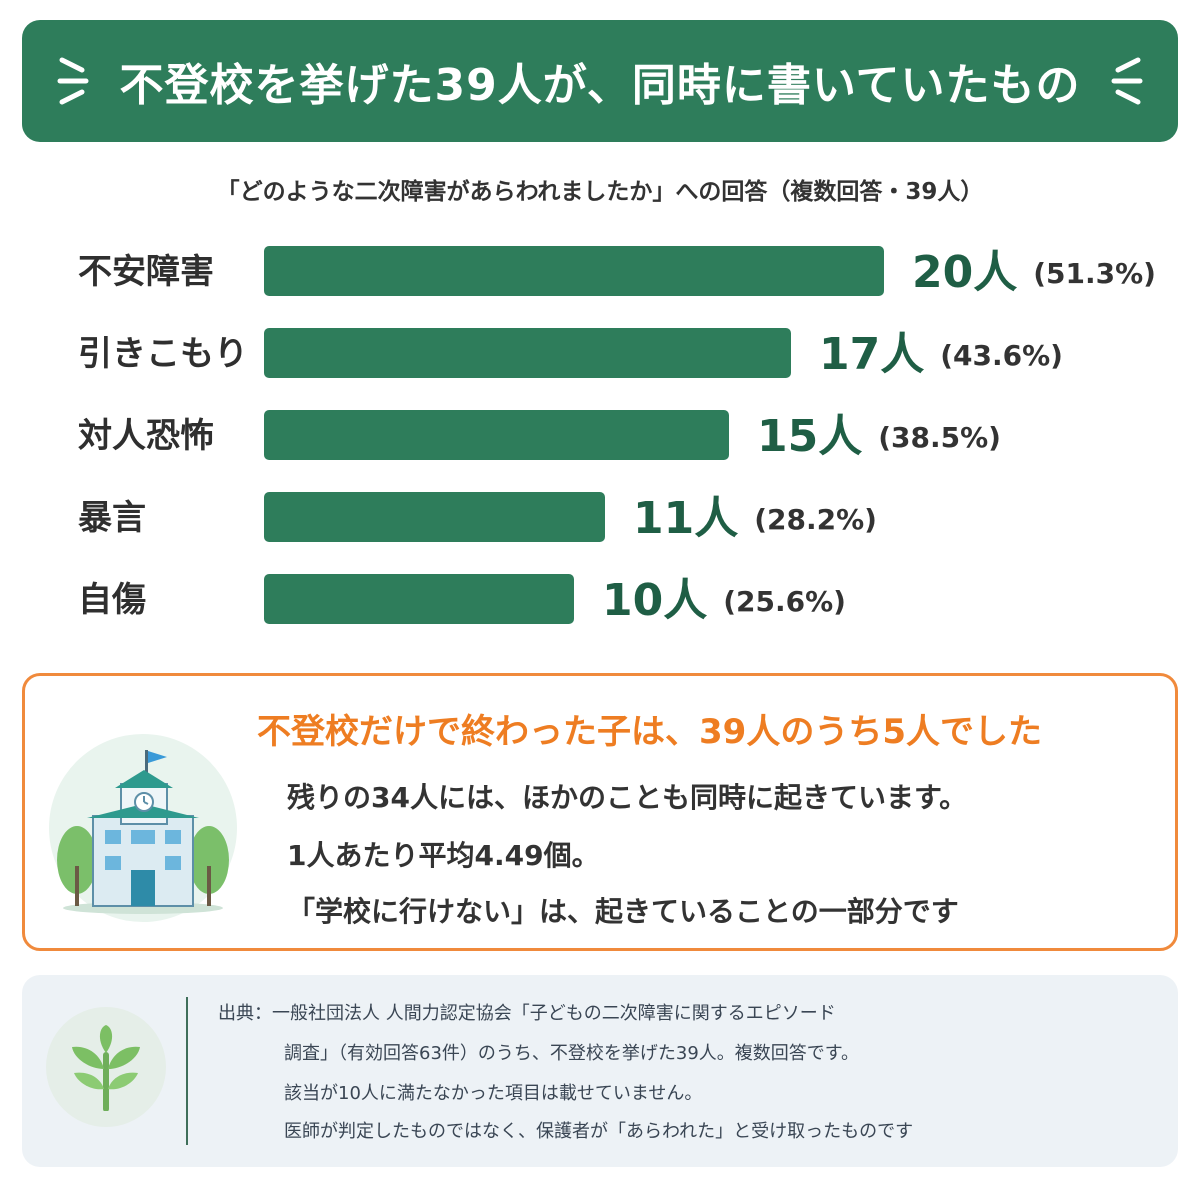 Image resolution: width=1200 pixels, height=1200 pixels. I want to click on sparkle-right-icon, so click(1127, 81).